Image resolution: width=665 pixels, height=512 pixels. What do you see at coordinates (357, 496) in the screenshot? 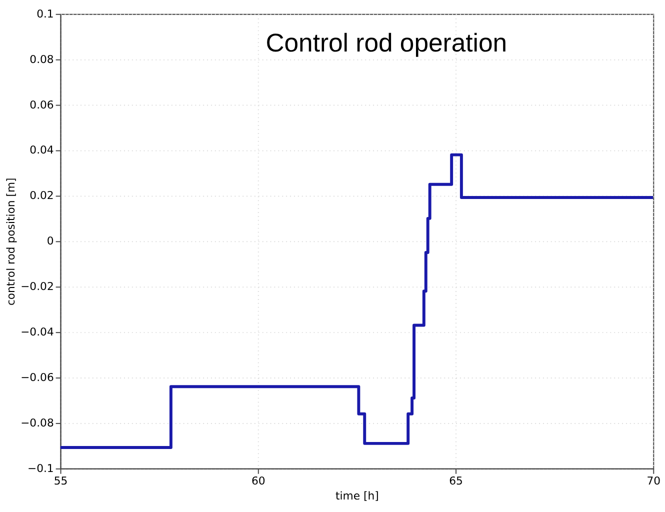
I see `x-axis-title: time [h]` at bounding box center [357, 496].